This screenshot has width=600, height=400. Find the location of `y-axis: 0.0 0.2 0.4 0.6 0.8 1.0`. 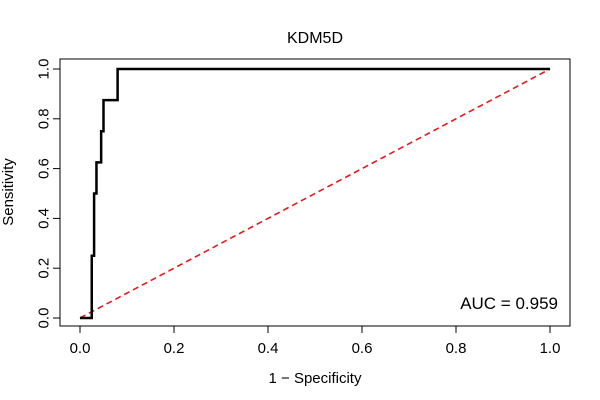

y-axis: 0.0 0.2 0.4 0.6 0.8 1.0 is located at coordinates (48, 194).